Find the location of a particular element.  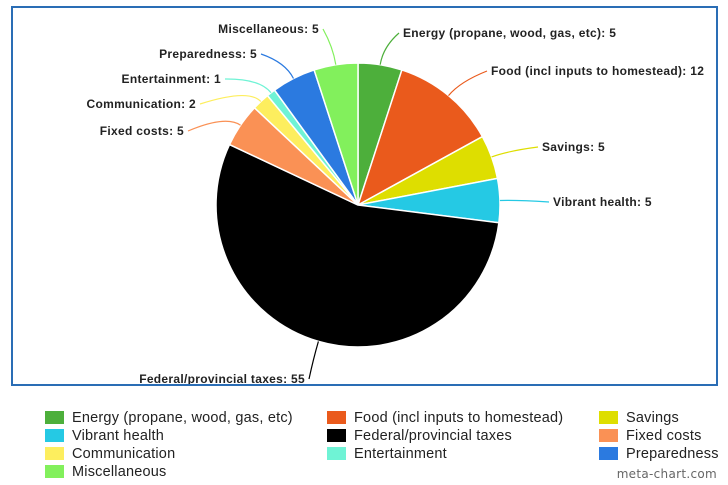

legend-label: Food (incl inputs to homestead) is located at coordinates (459, 417).